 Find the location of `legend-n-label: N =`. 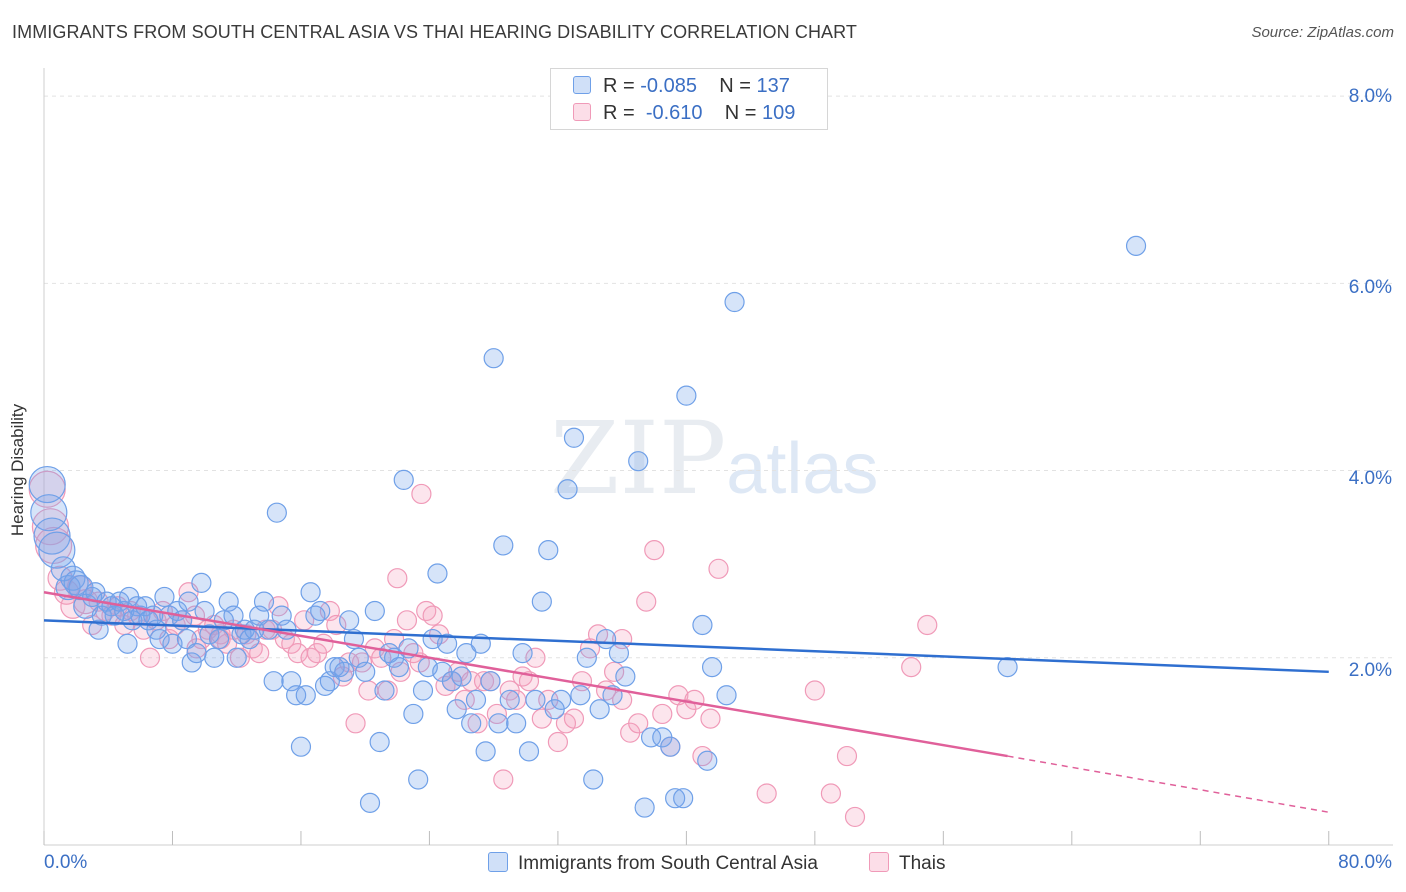

legend-n-label: N = is located at coordinates (735, 86).